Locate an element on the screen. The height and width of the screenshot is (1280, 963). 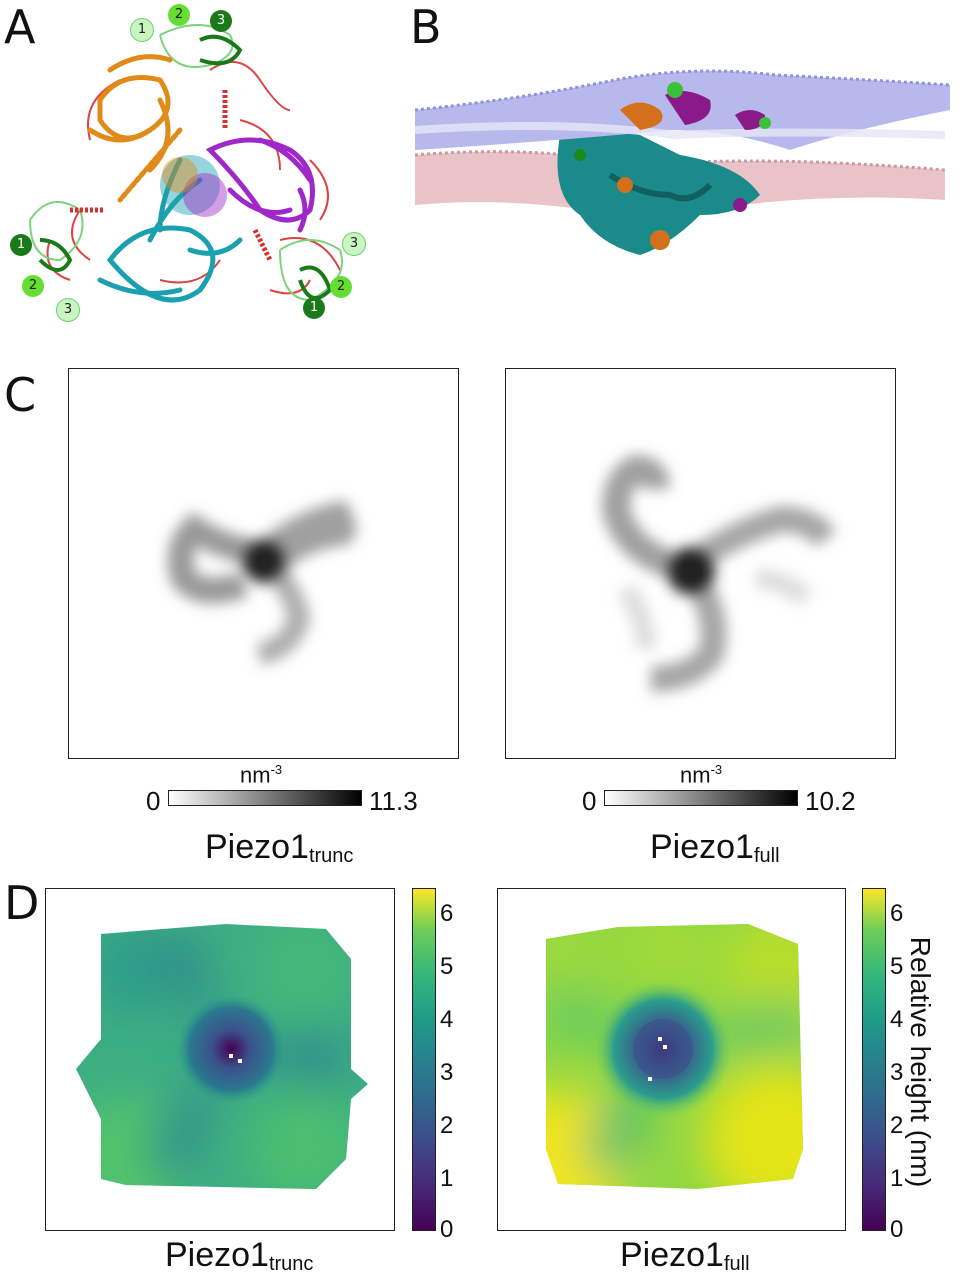
colorbar-min-trunc: 0 is located at coordinates (153, 801).